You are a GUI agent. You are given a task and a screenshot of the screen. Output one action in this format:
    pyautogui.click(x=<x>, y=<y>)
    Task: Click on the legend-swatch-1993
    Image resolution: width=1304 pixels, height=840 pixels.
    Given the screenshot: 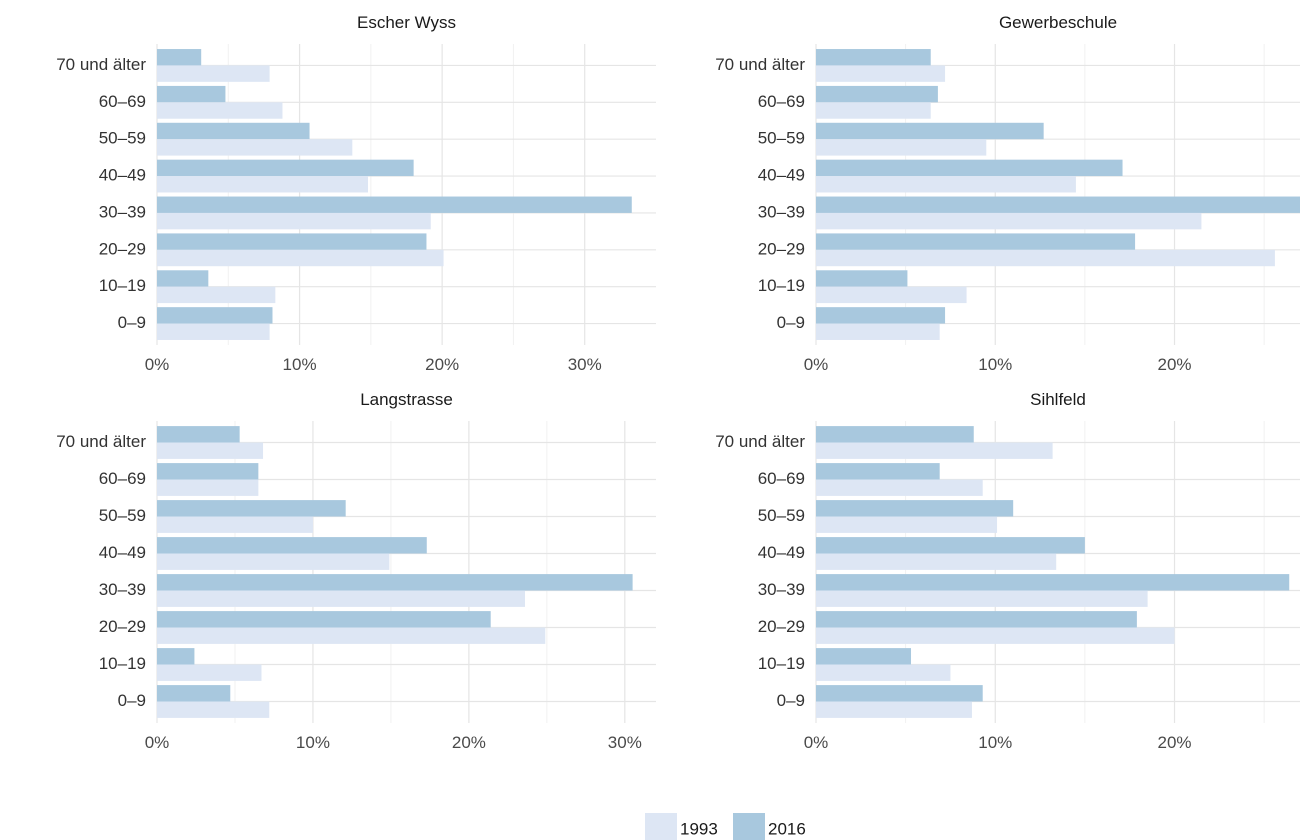 What is the action you would take?
    pyautogui.click(x=661, y=826)
    